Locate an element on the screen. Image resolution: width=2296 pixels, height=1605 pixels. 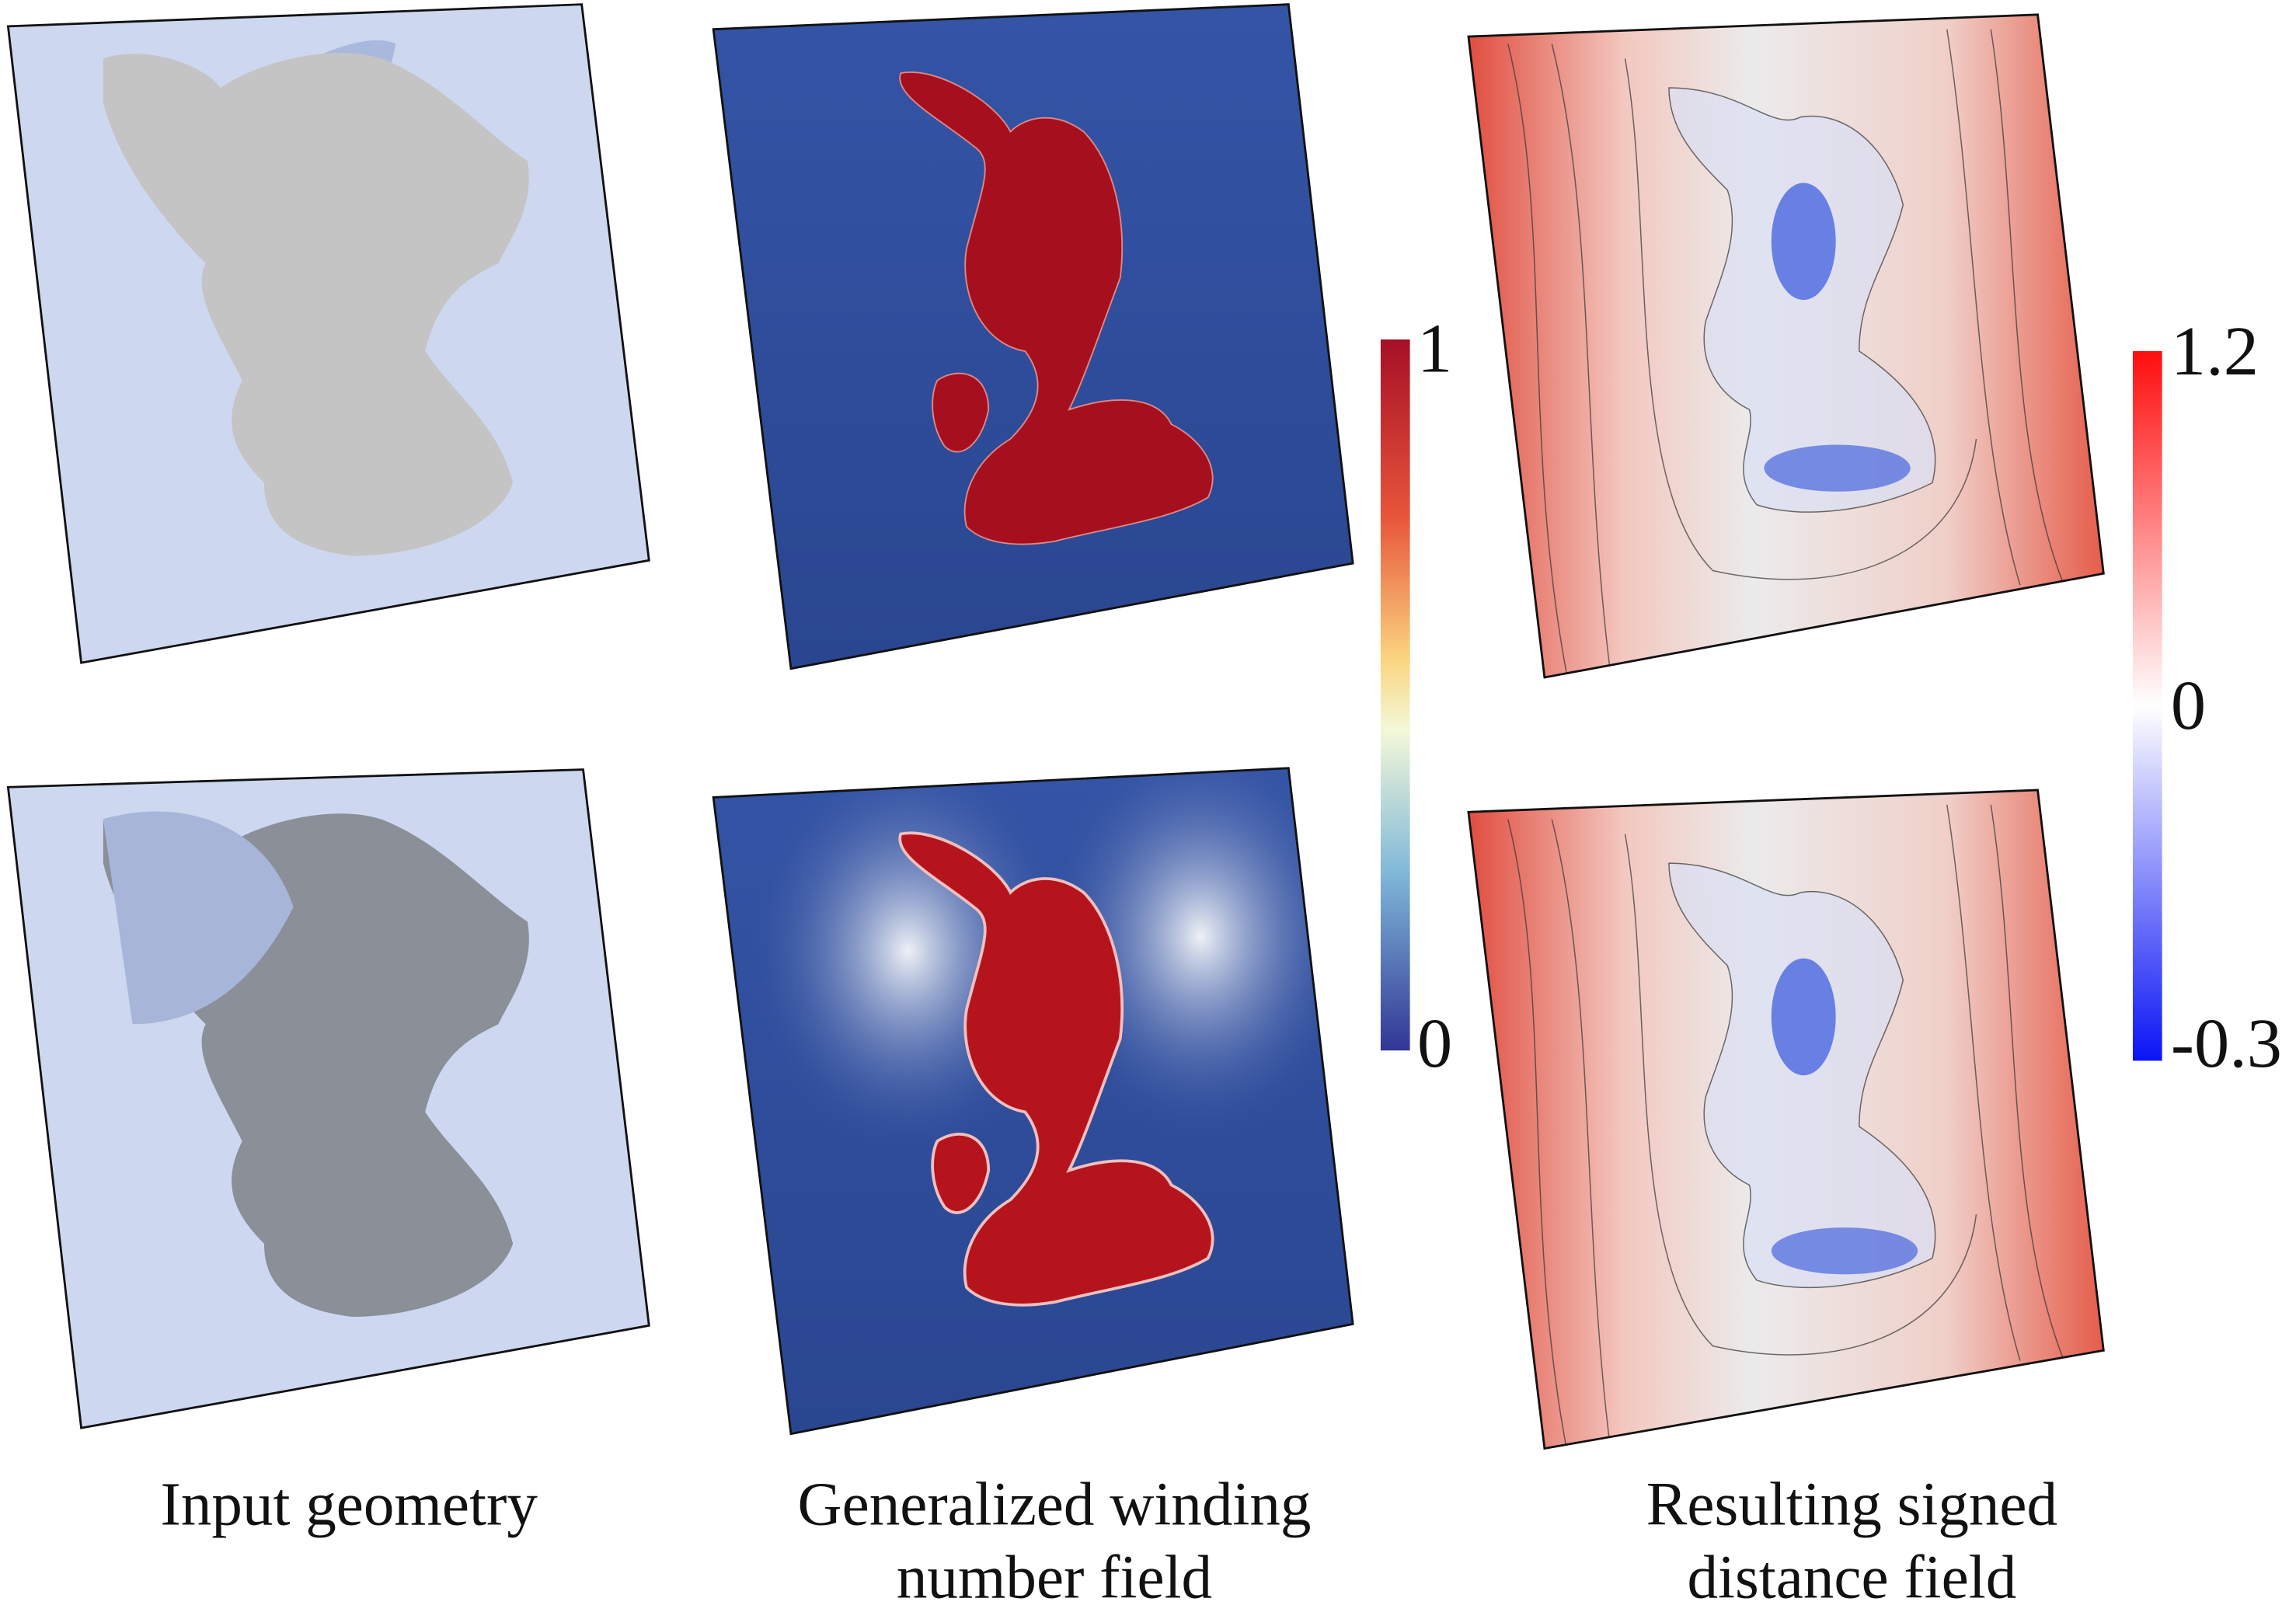
panel-winding-clean is located at coordinates (1033, 336).